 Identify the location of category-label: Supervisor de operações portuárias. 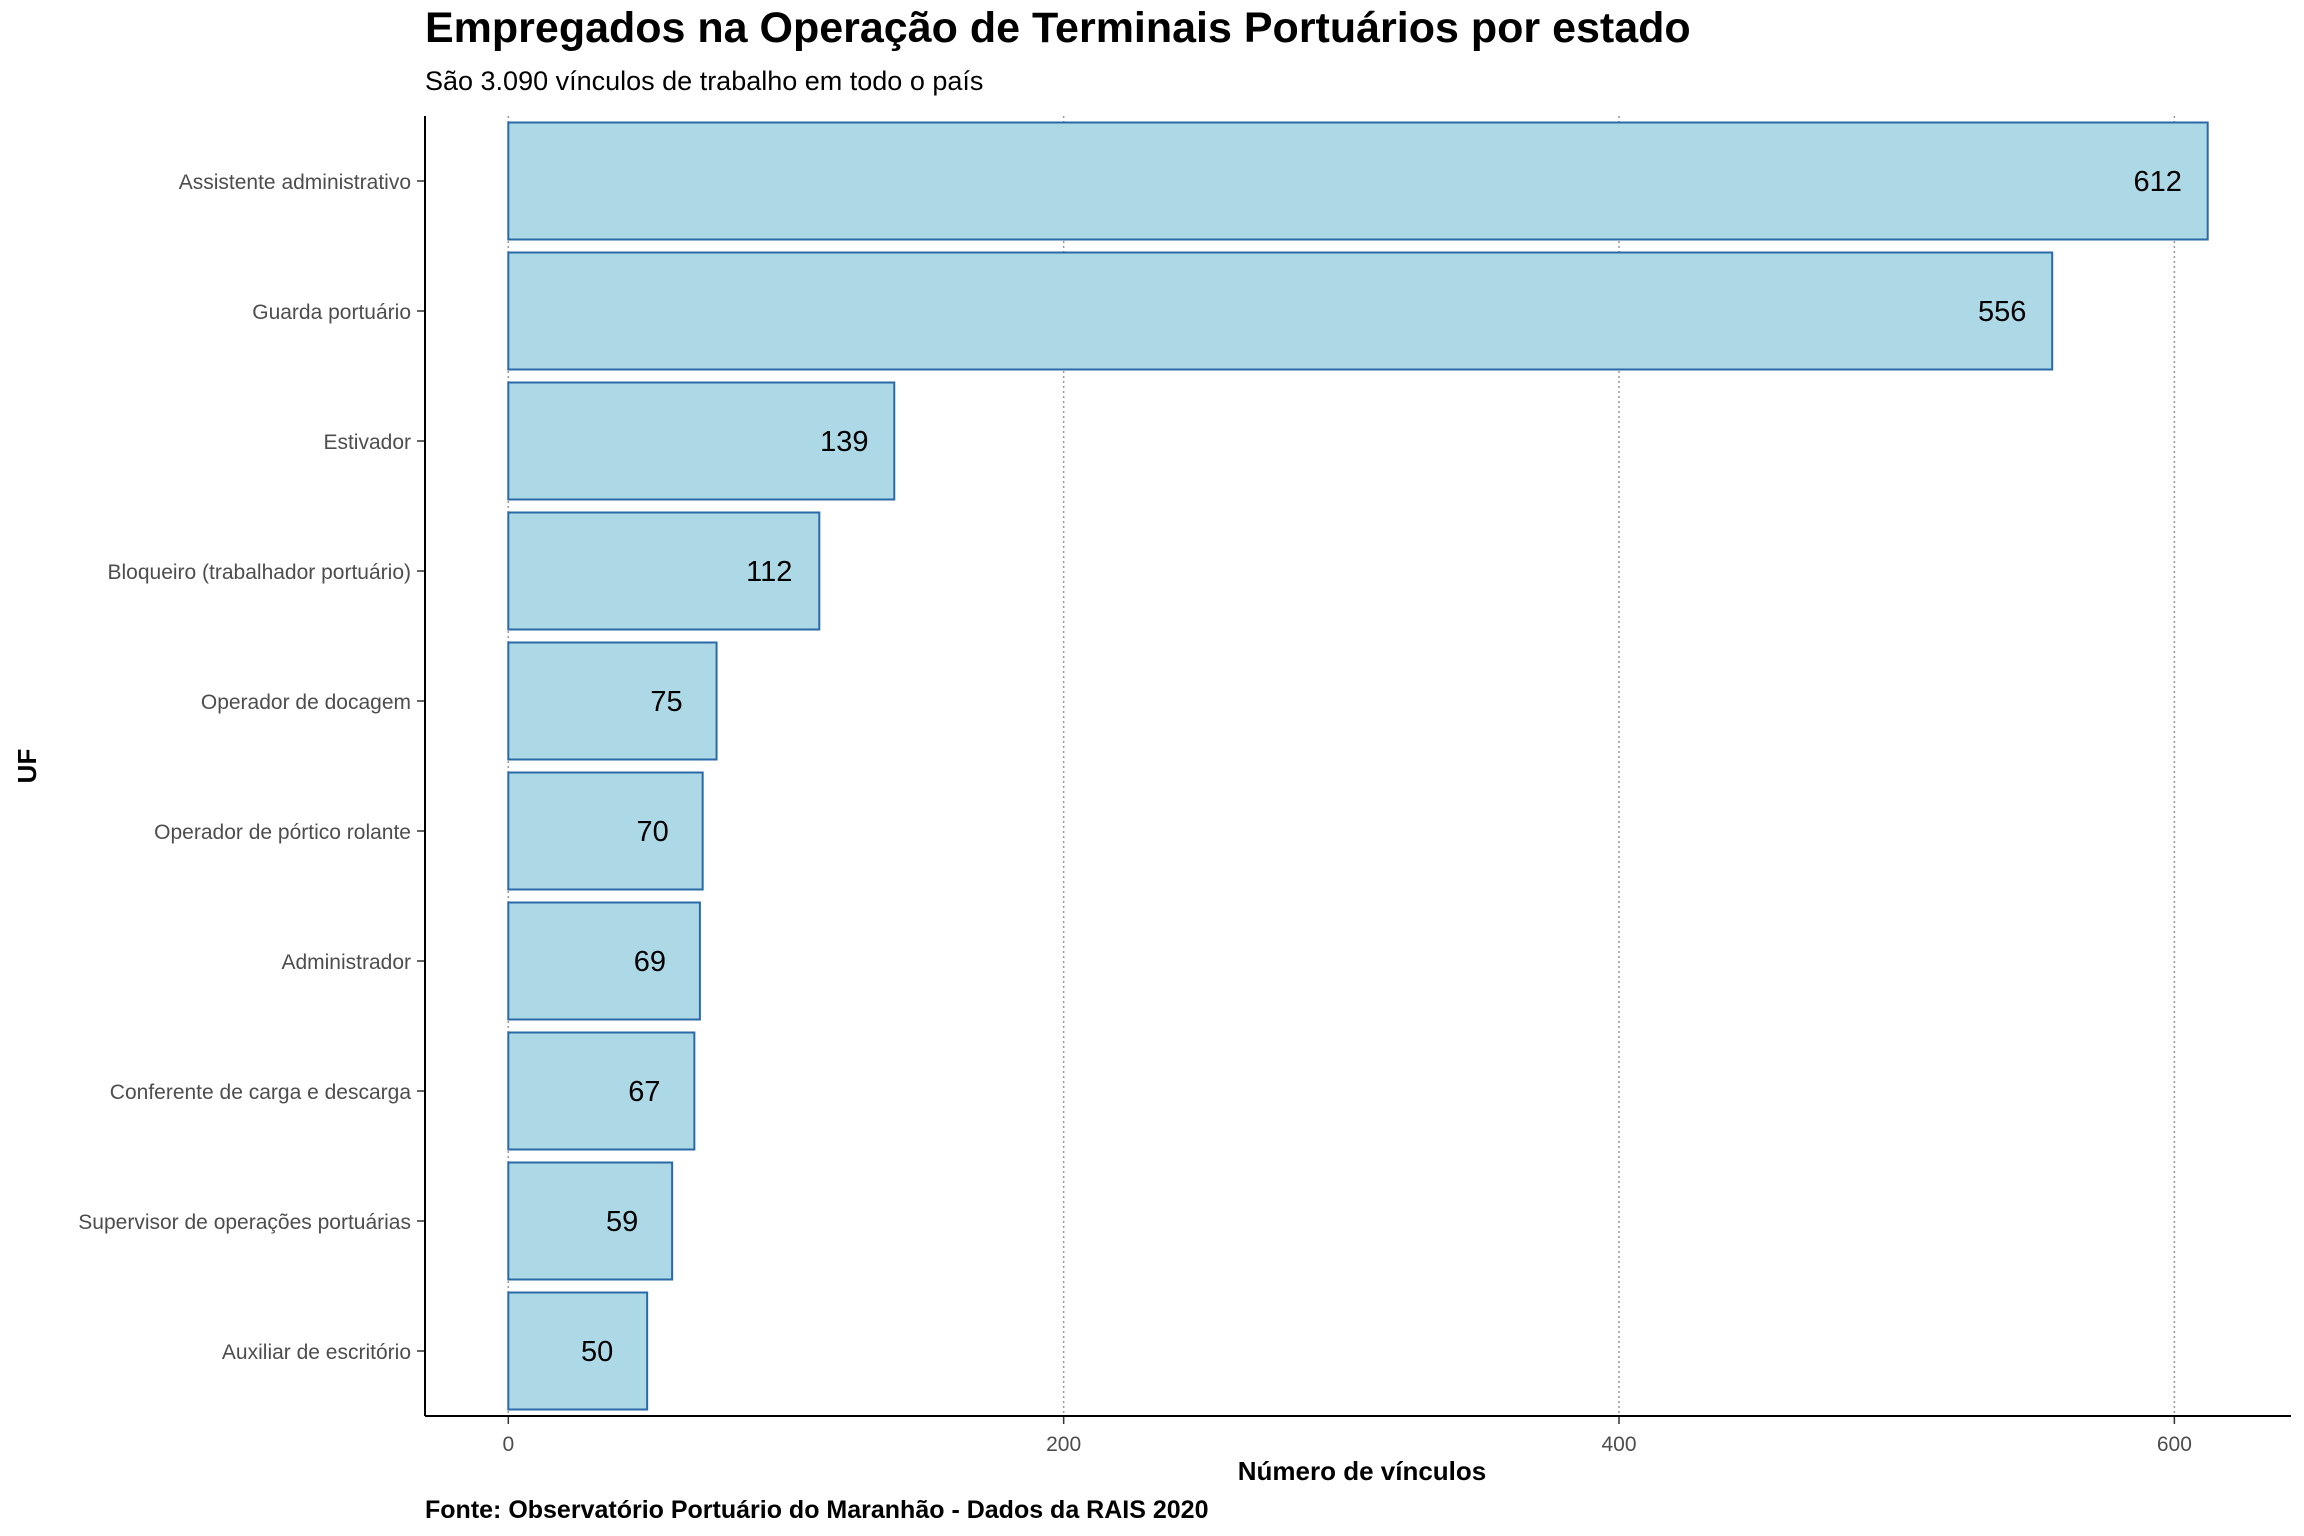
(244, 1222).